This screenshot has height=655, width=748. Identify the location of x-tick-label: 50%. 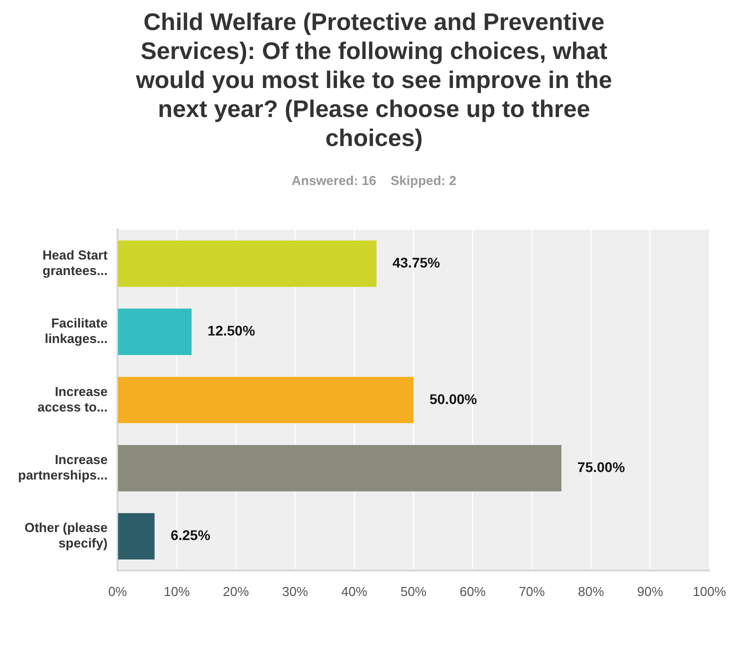
(413, 591).